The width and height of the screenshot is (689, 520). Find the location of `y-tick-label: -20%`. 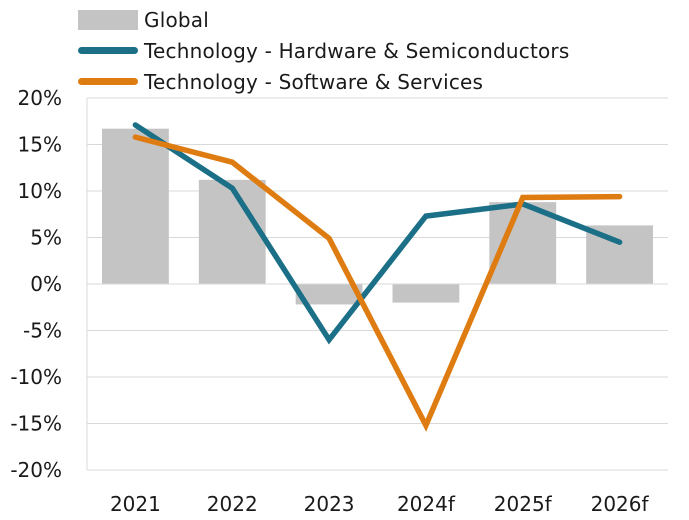

y-tick-label: -20% is located at coordinates (36, 470).